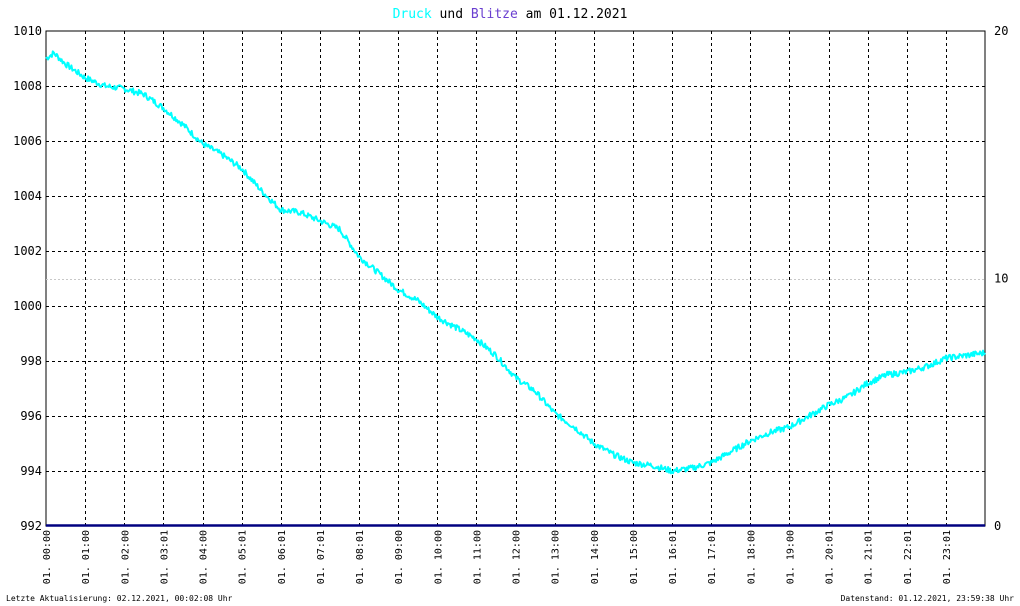  I want to click on x-tick-label: 01. 09:00, so click(399, 557).